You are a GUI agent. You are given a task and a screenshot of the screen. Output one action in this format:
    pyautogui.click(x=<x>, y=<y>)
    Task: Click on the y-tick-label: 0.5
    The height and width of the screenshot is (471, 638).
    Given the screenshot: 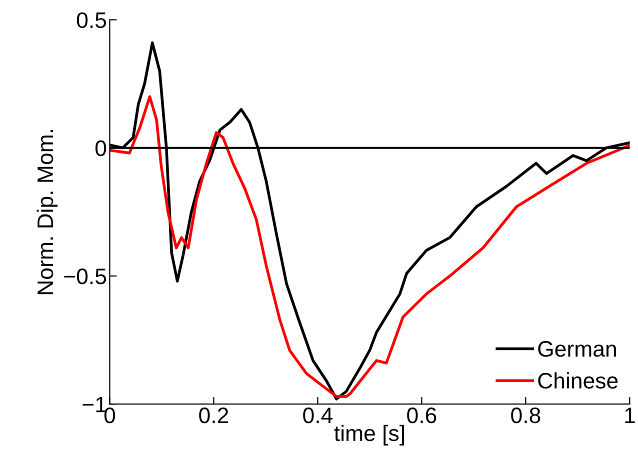 What is the action you would take?
    pyautogui.click(x=91, y=20)
    